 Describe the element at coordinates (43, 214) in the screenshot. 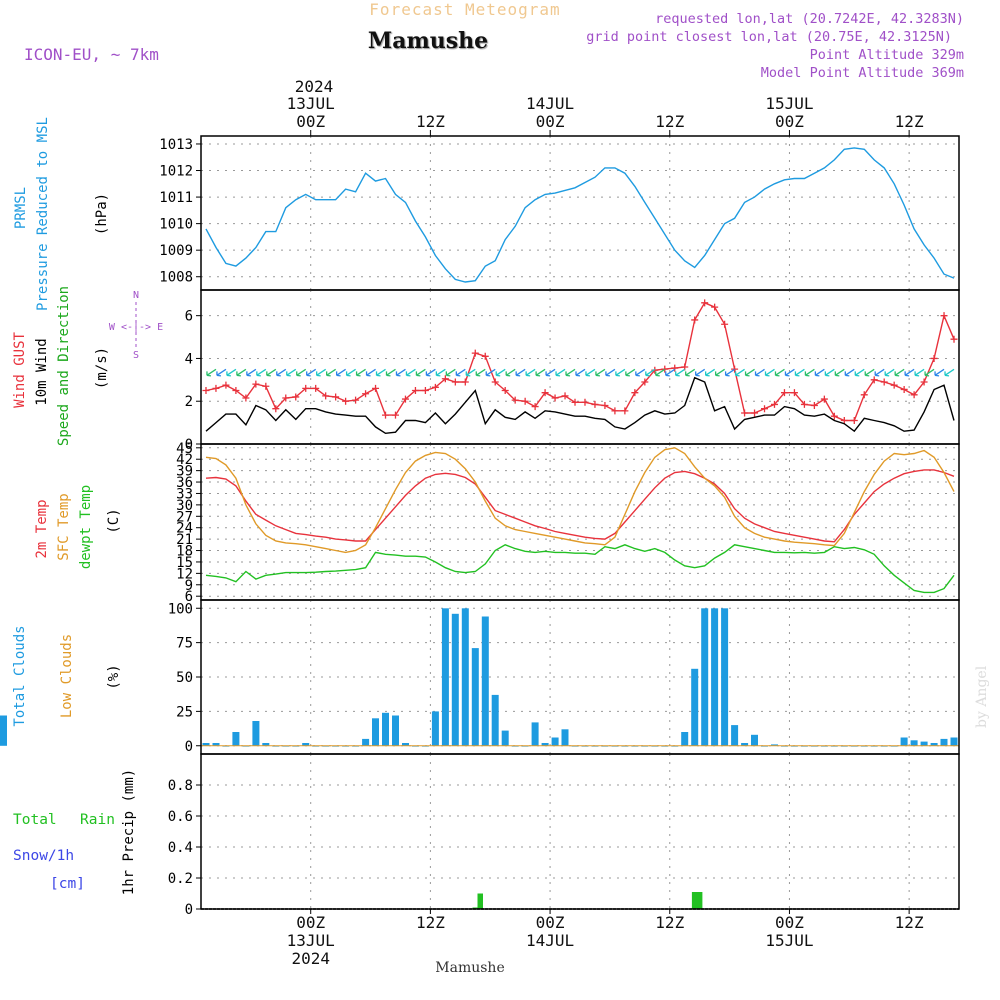

I see `pressure-msl-label: Pressure Reduced to MSL` at that location.